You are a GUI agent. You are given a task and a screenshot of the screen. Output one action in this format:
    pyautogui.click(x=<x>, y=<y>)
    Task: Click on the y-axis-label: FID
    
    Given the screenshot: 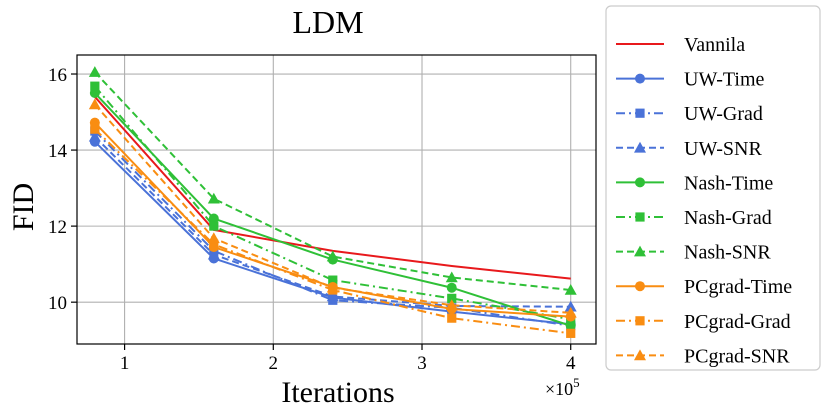 What is the action you would take?
    pyautogui.click(x=23, y=207)
    